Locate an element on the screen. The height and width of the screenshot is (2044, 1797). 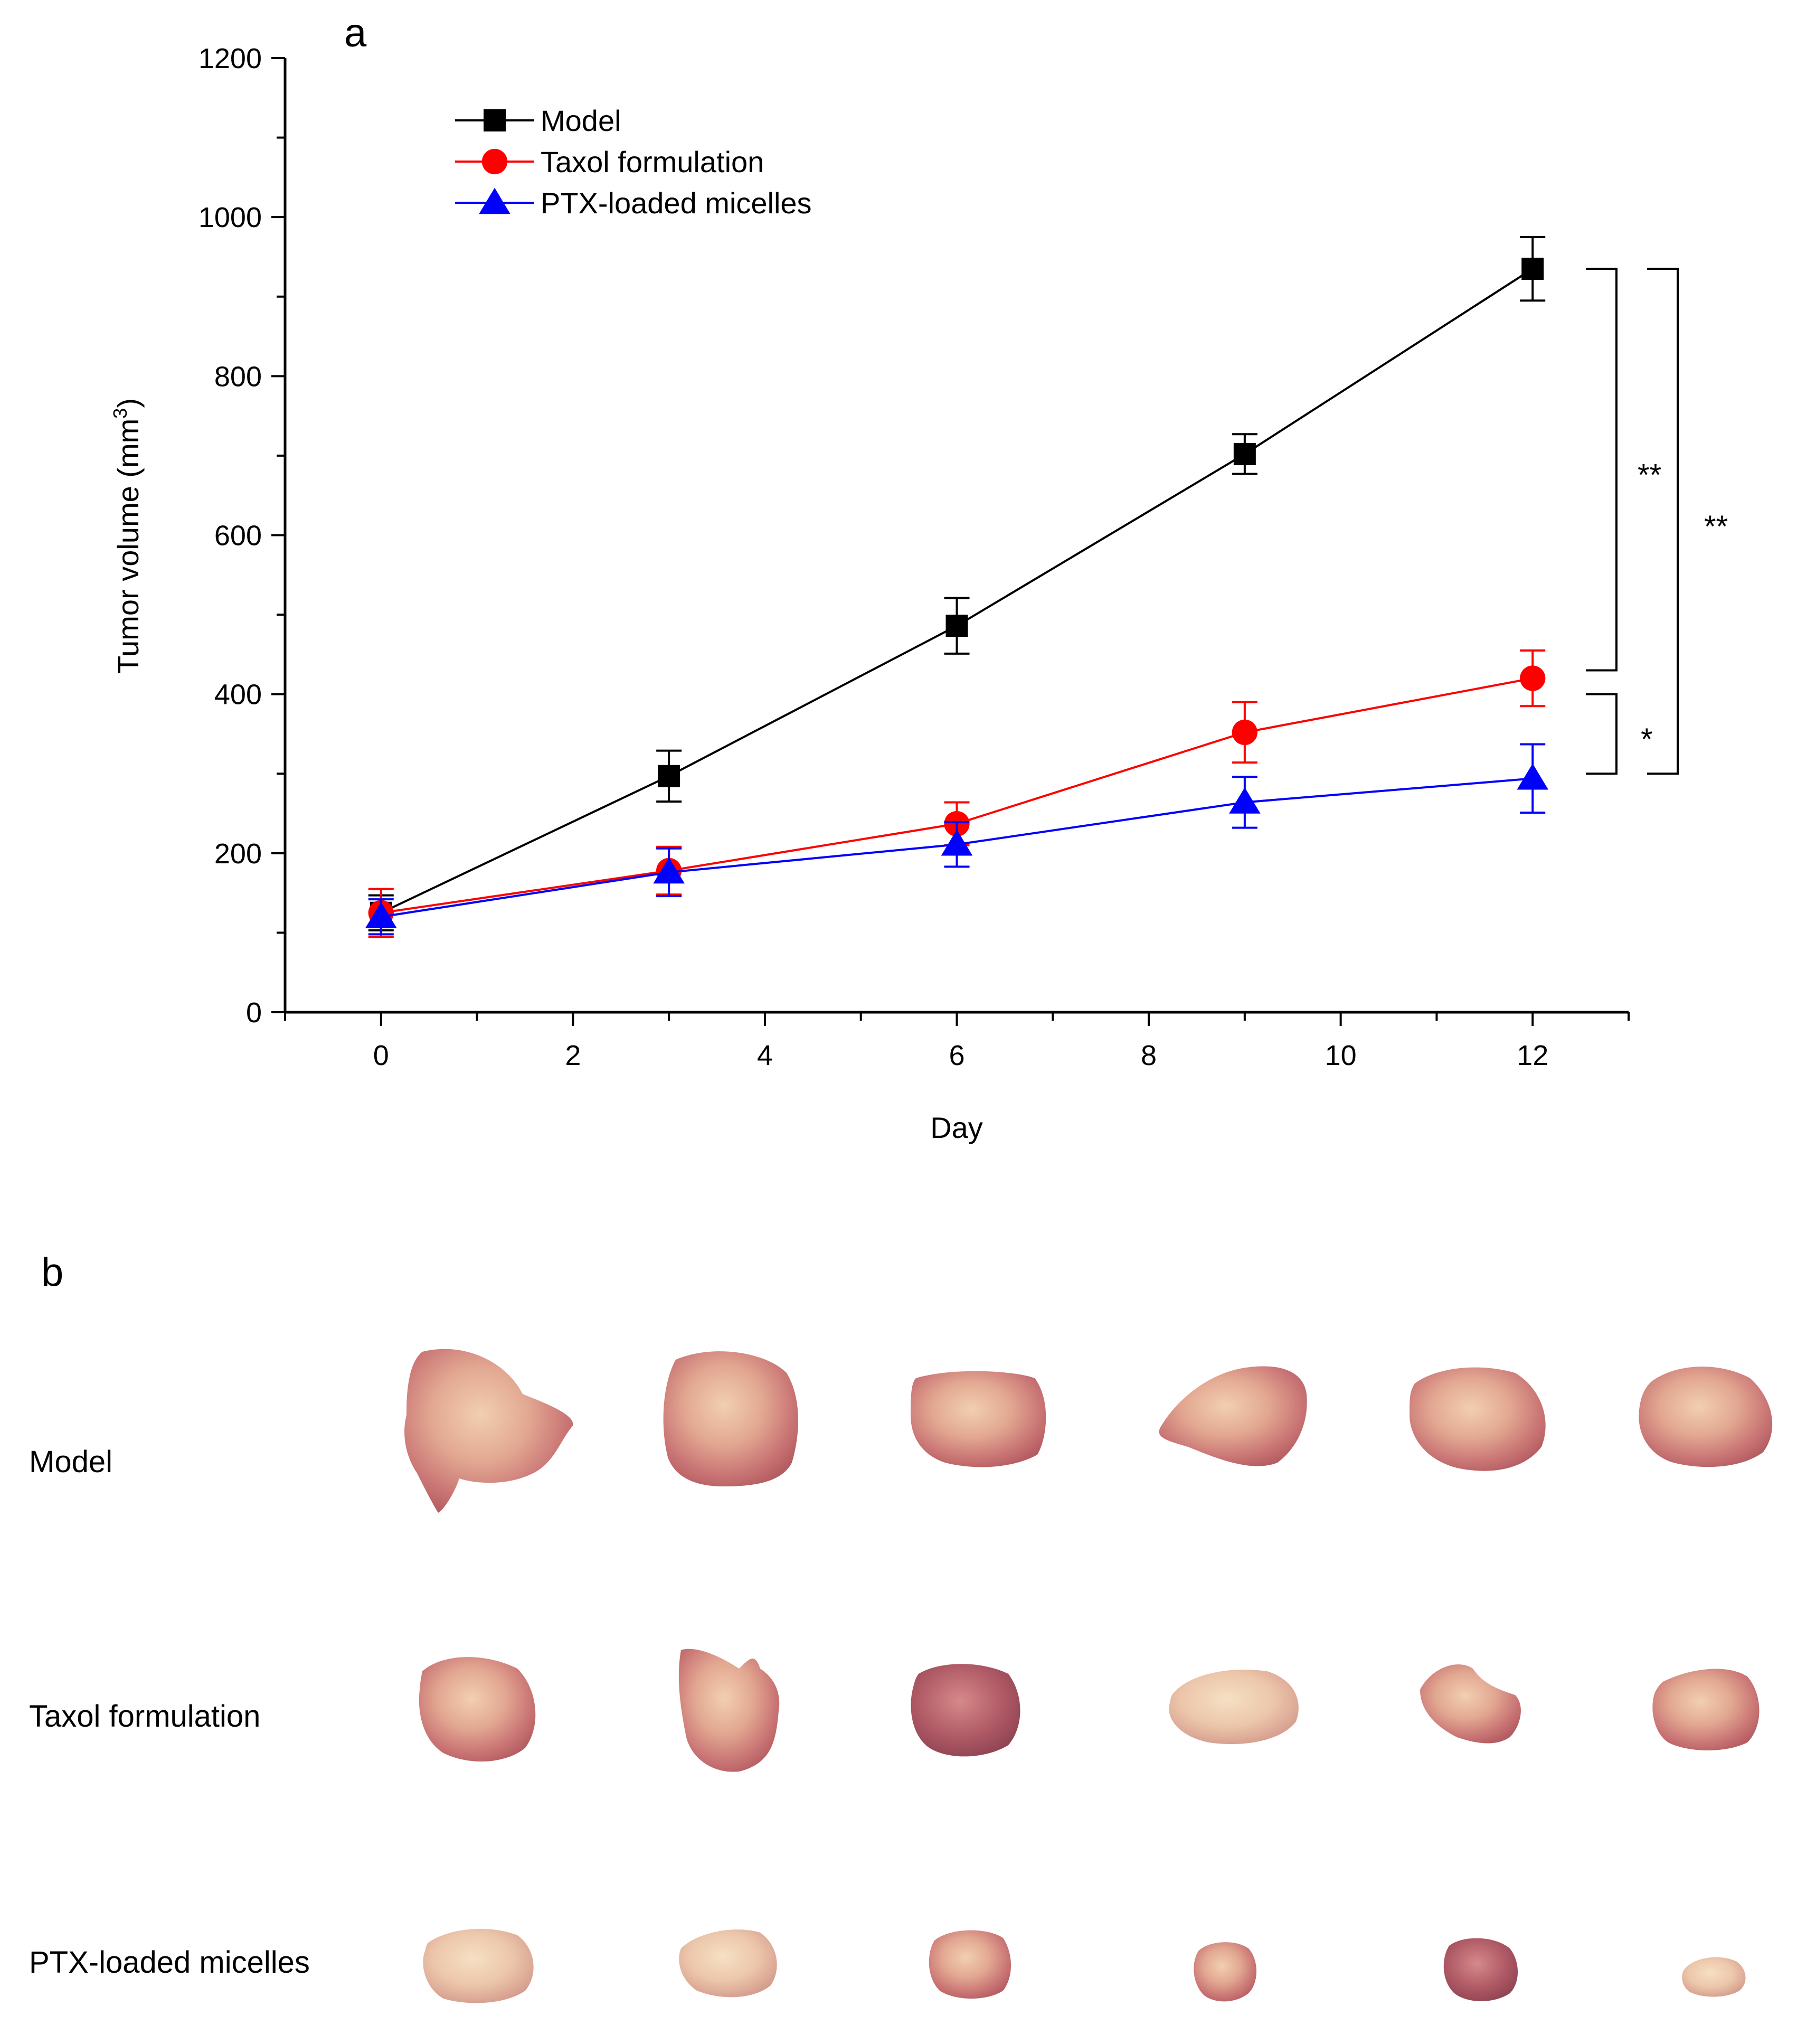
x-ticks: 0 2 4 6 8 10 12 is located at coordinates (957, 1041).